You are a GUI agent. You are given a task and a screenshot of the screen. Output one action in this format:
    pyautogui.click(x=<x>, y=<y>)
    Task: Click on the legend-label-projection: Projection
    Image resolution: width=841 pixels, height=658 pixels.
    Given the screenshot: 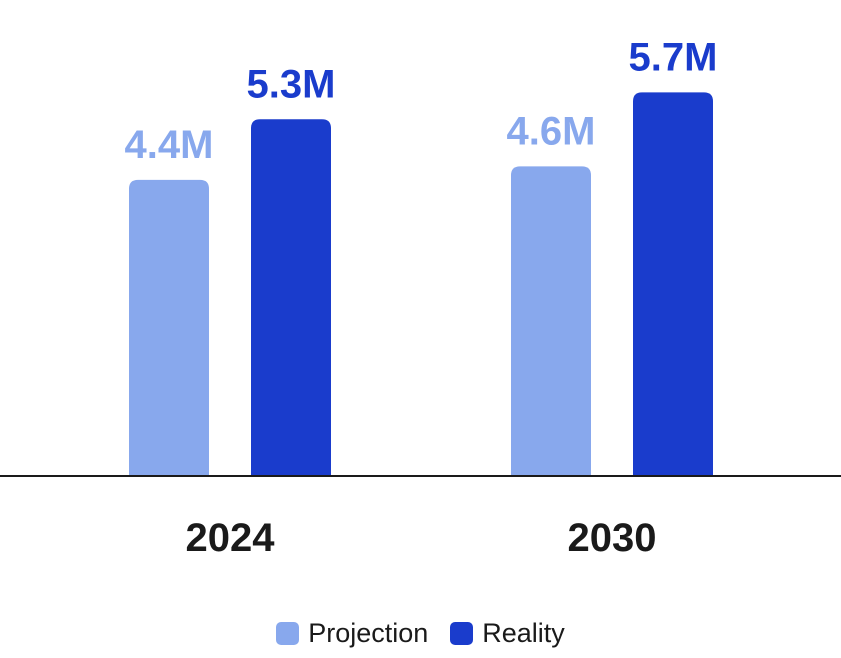 What is the action you would take?
    pyautogui.click(x=368, y=633)
    